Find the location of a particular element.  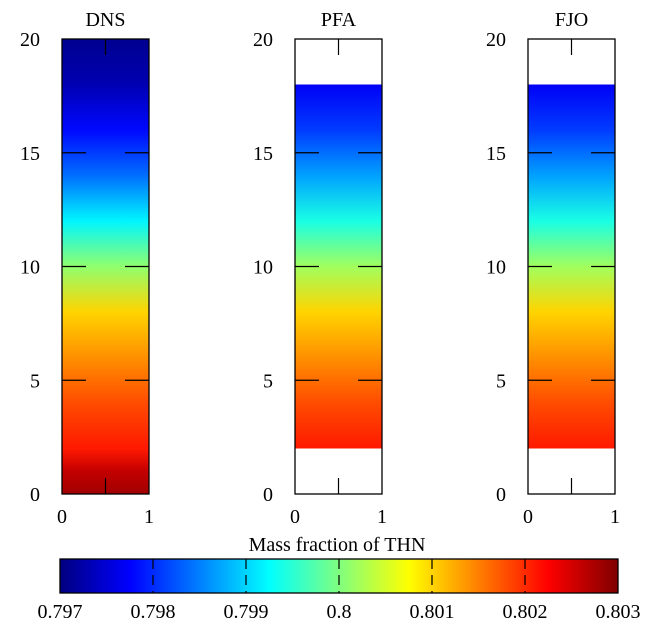

colorbar-tick-label: 0.801 is located at coordinates (432, 612).